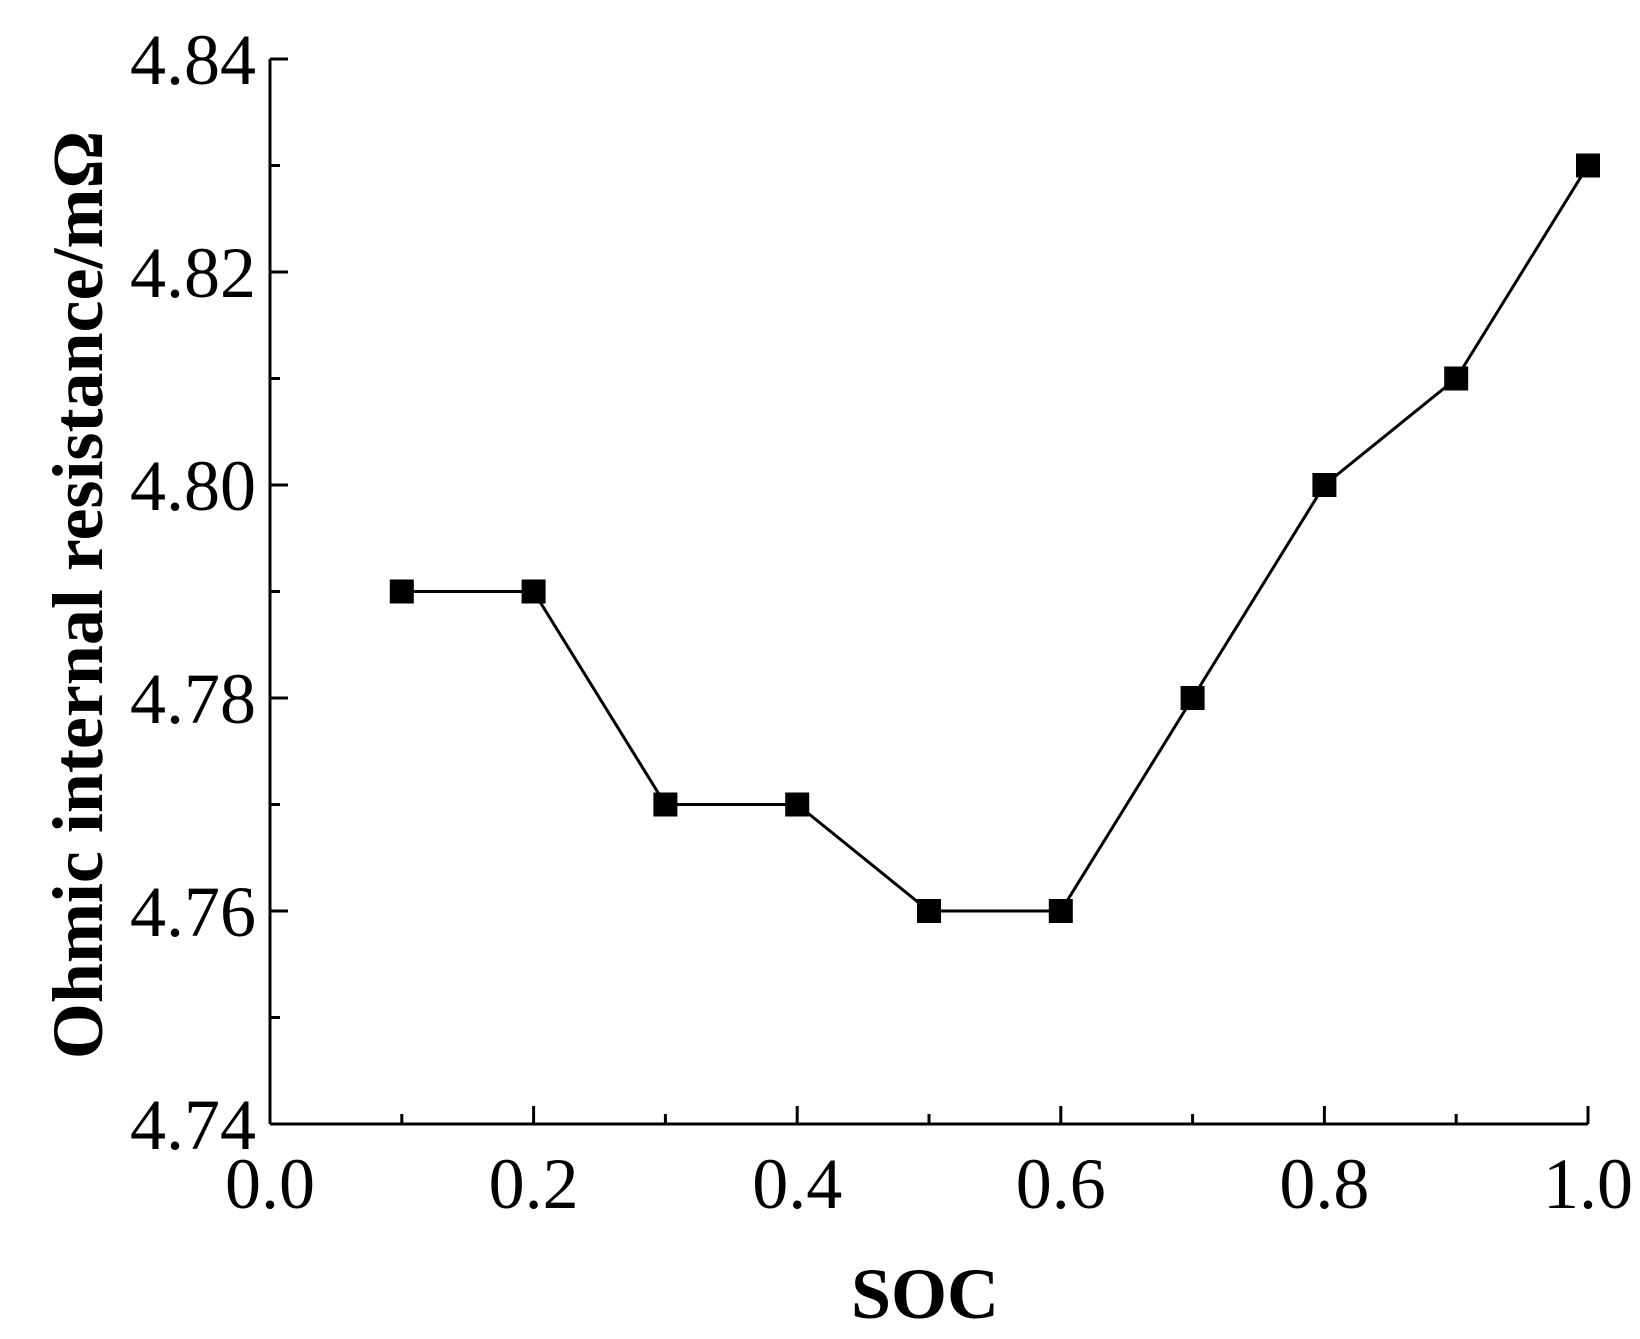 The height and width of the screenshot is (1339, 1640). Describe the element at coordinates (1061, 1184) in the screenshot. I see `x-tick-label: 0.6` at that location.